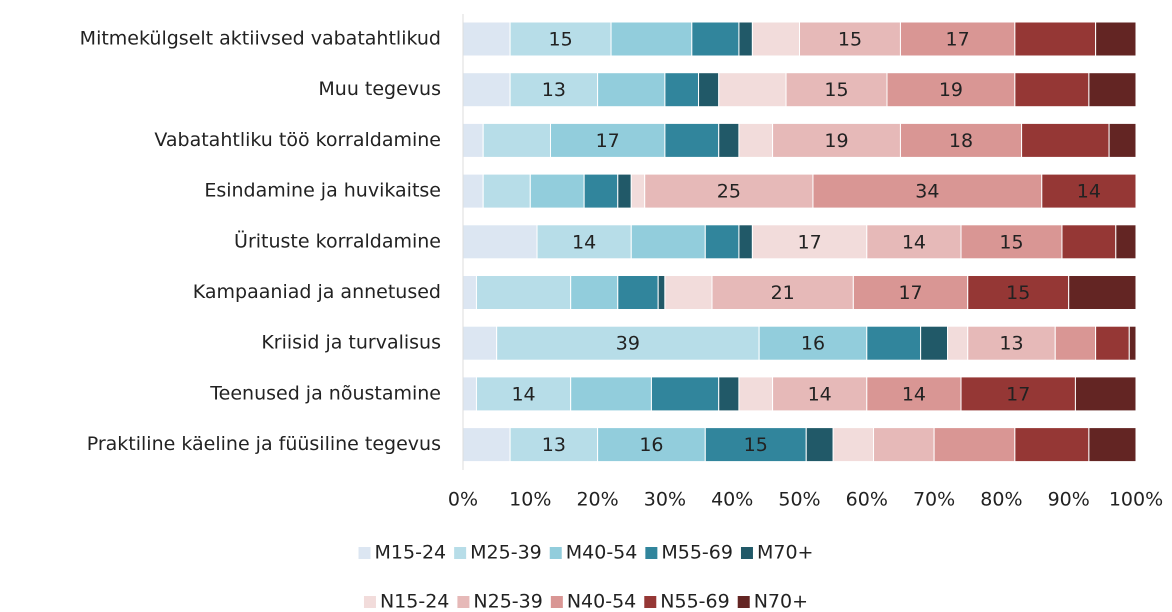 This screenshot has width=1172, height=612. What do you see at coordinates (260, 39) in the screenshot?
I see `category-label: Mitmekülgselt aktiivsed vabatahtlikud` at bounding box center [260, 39].